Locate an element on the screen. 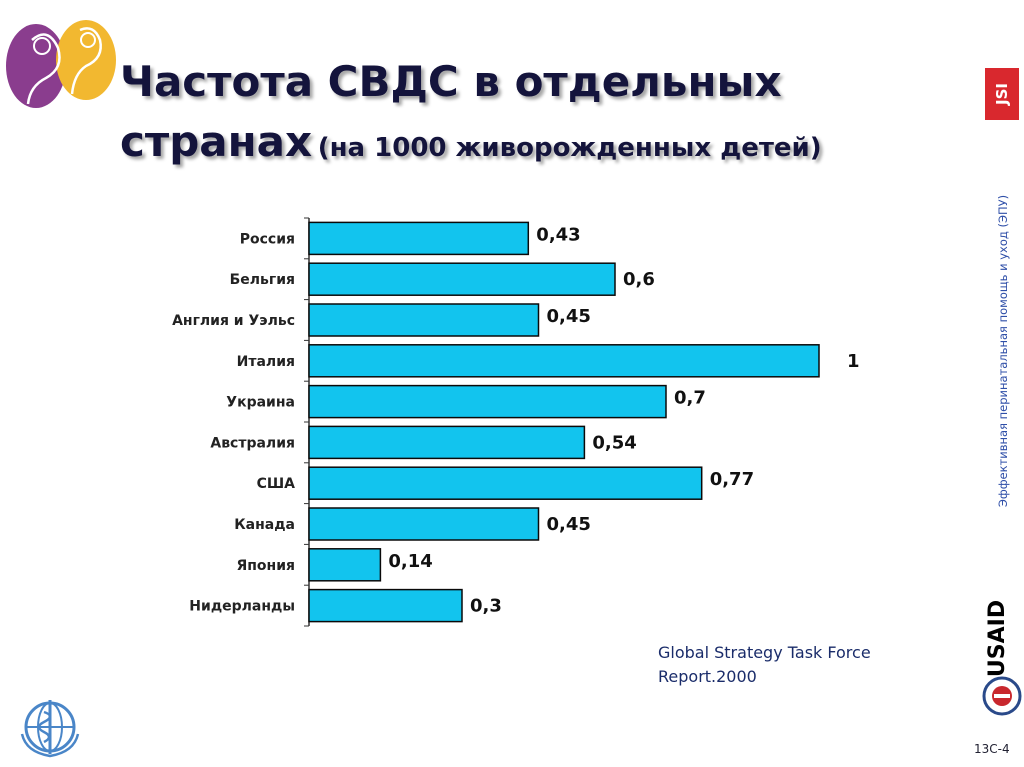 This screenshot has height=767, width=1024. category-label: Россия is located at coordinates (267, 239).